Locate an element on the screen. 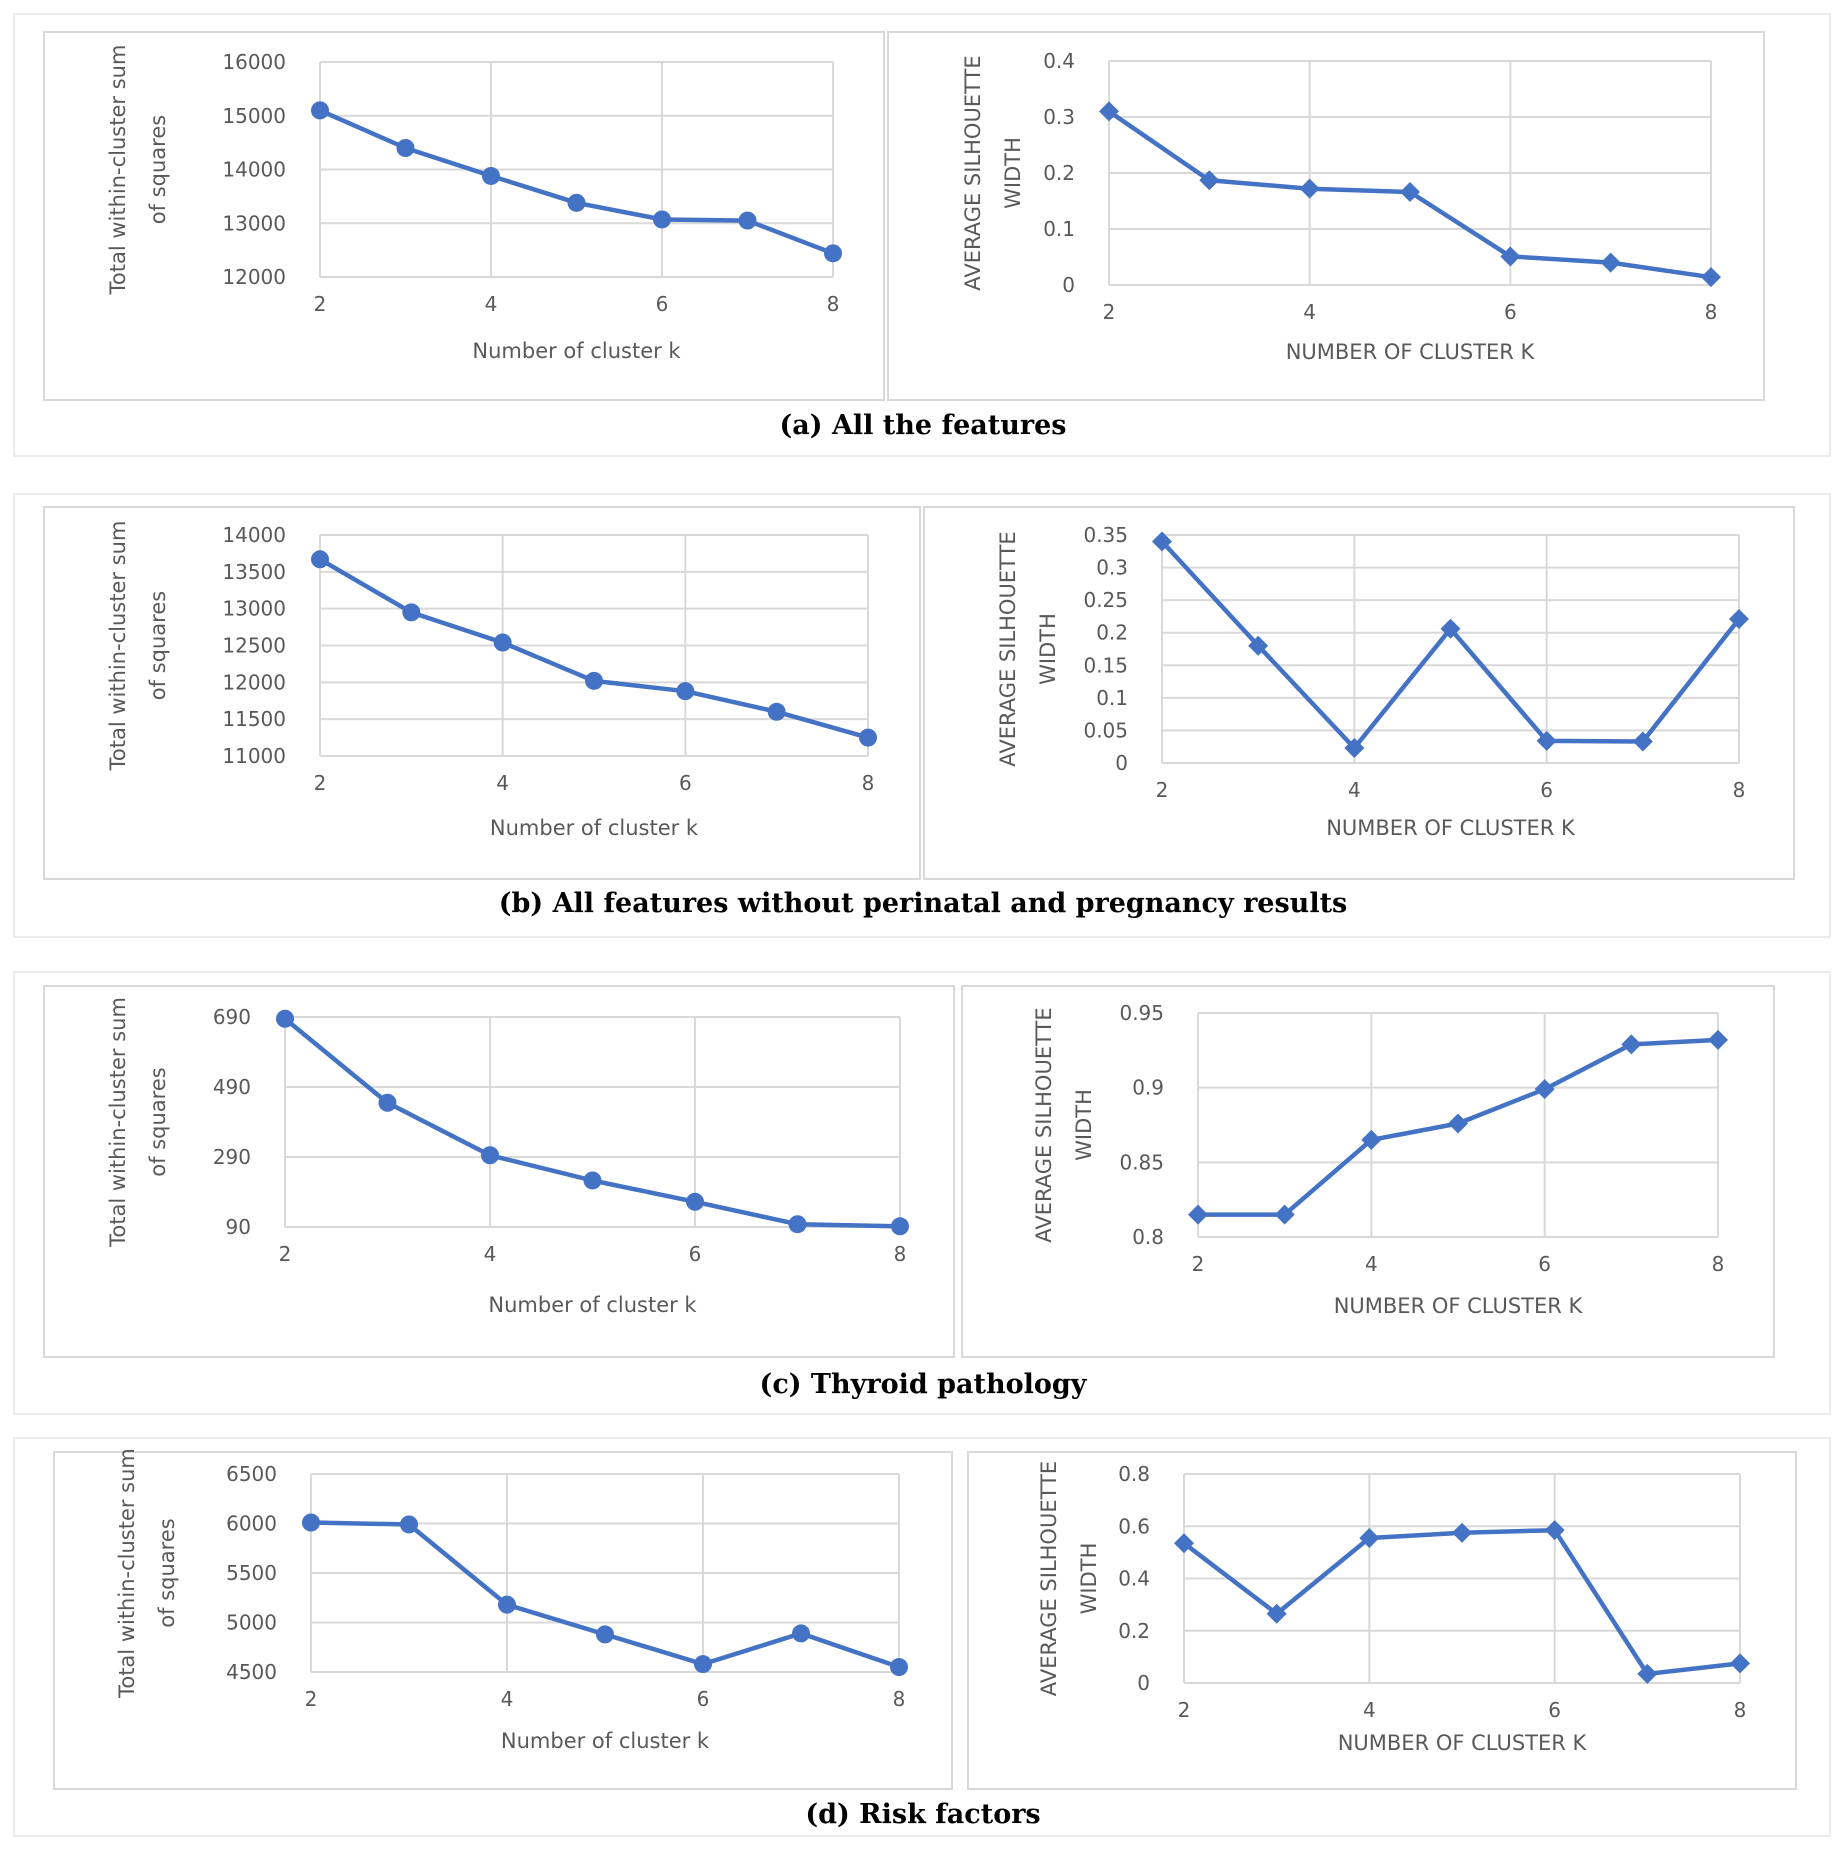  y-tick-label: 13000 is located at coordinates (254, 609).